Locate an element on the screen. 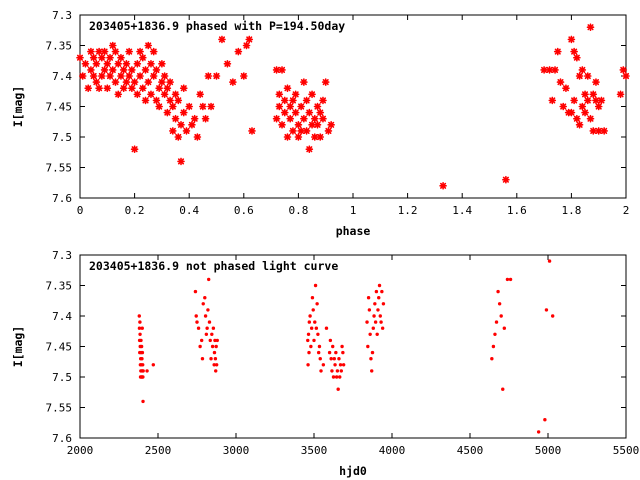 This screenshot has height=480, width=640. y-tick-label: 7.55 is located at coordinates (59, 168).